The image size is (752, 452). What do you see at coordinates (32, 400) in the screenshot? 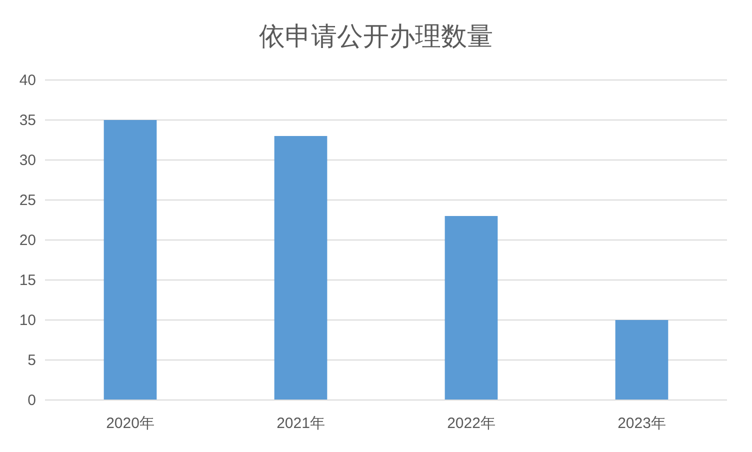
I see `y-tick-label: 0` at bounding box center [32, 400].